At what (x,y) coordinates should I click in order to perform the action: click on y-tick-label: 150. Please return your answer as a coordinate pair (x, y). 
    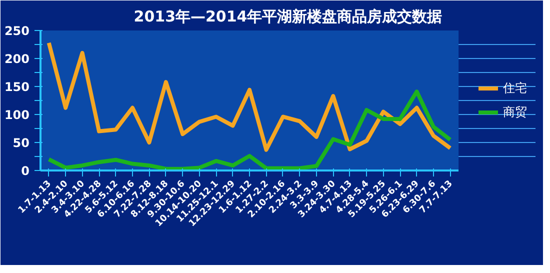
    Looking at the image, I should click on (17, 87).